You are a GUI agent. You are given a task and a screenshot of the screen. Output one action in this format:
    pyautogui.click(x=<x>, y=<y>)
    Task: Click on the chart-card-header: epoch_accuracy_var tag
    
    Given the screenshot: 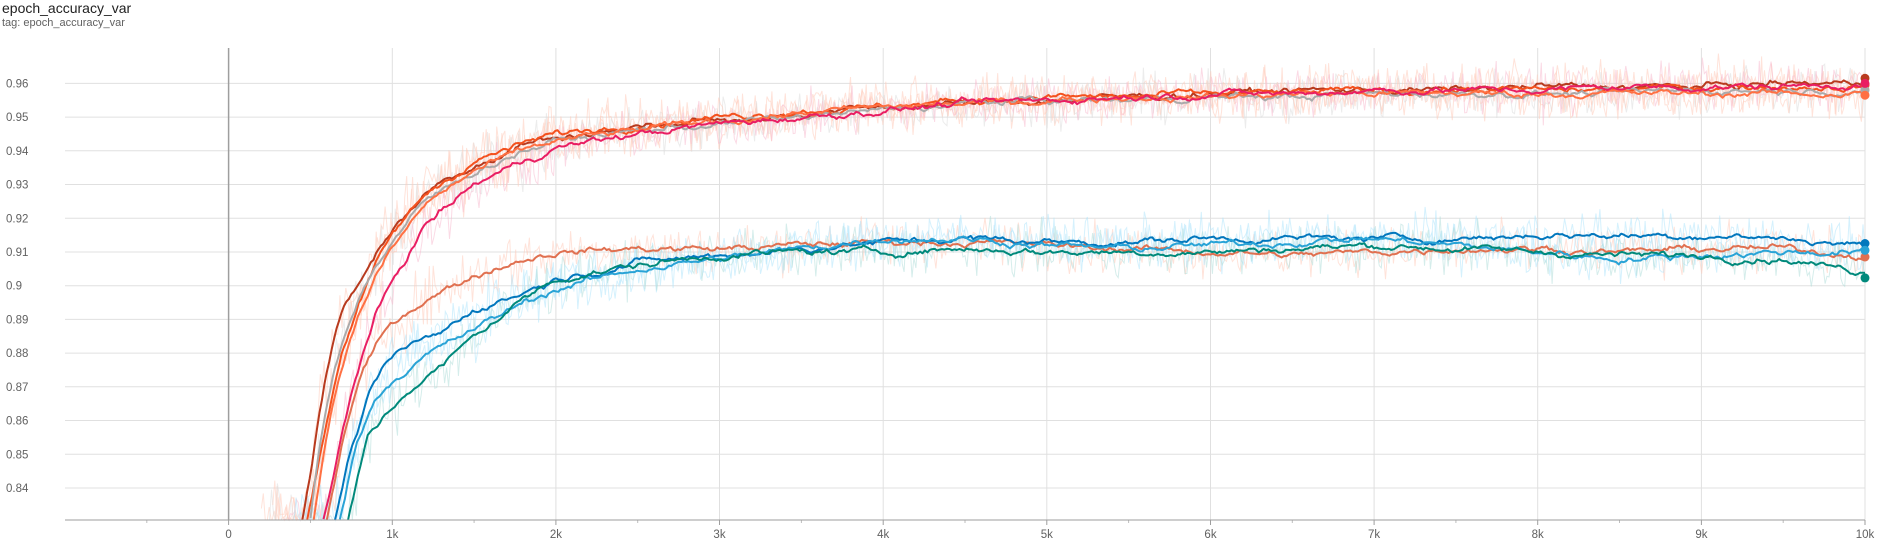 What is the action you would take?
    pyautogui.click(x=66, y=15)
    